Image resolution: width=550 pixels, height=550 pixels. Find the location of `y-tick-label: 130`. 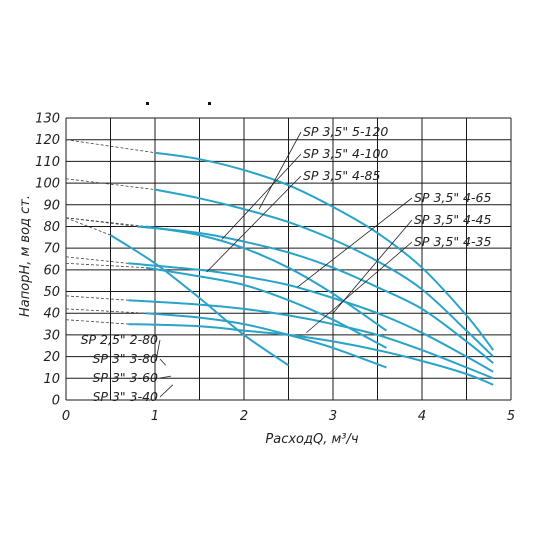

y-tick-label: 130 is located at coordinates (47, 119).